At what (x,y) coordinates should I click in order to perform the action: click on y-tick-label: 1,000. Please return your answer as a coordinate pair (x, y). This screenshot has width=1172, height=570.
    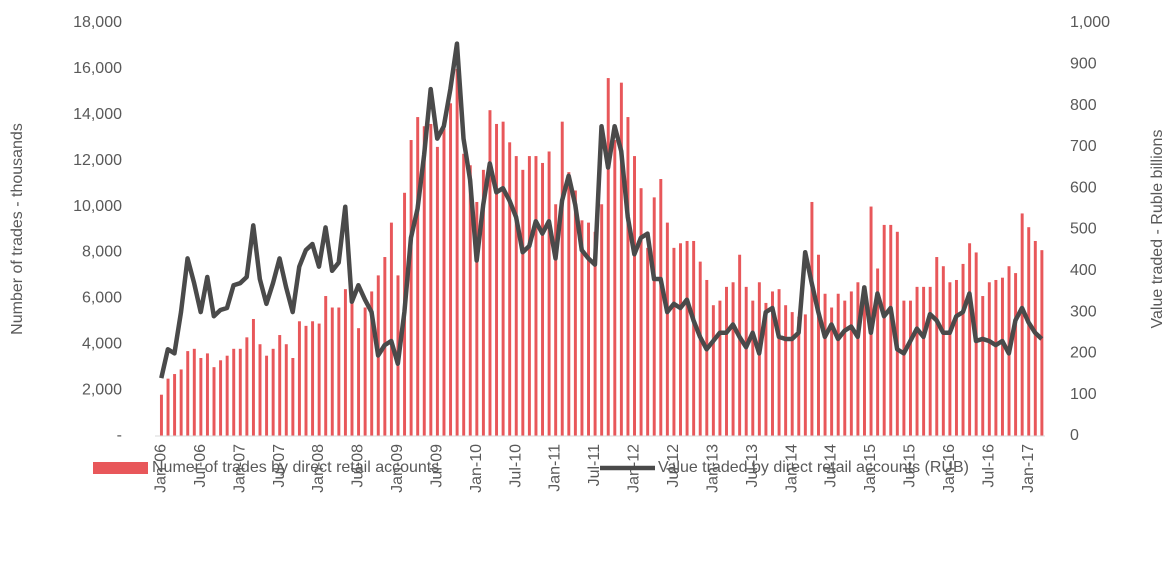
    Looking at the image, I should click on (1090, 22).